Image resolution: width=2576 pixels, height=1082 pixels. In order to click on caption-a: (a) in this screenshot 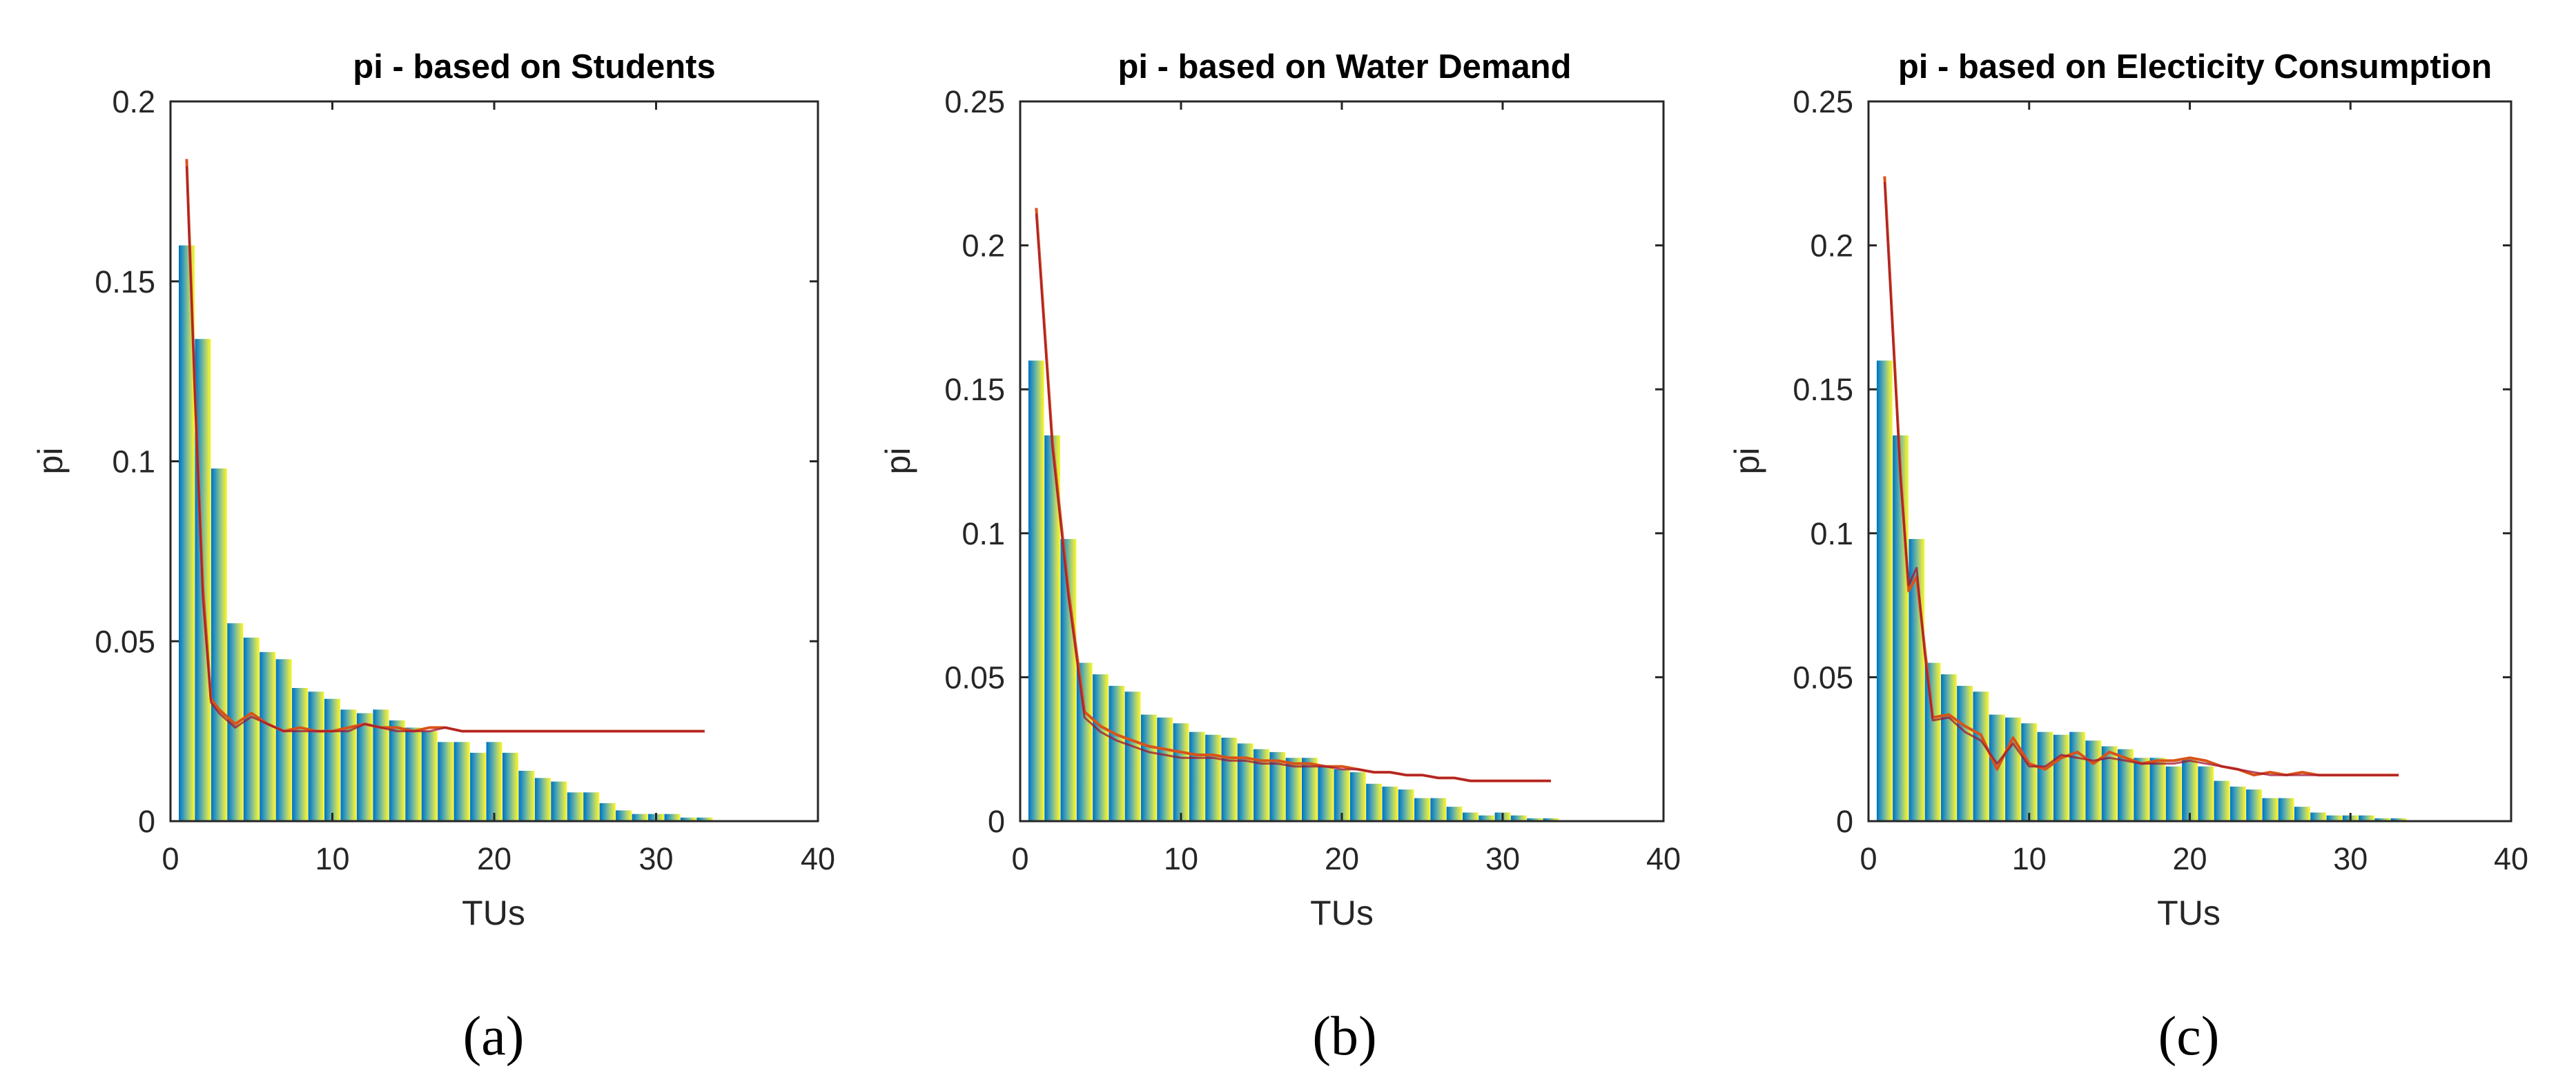, I will do `click(494, 1036)`.